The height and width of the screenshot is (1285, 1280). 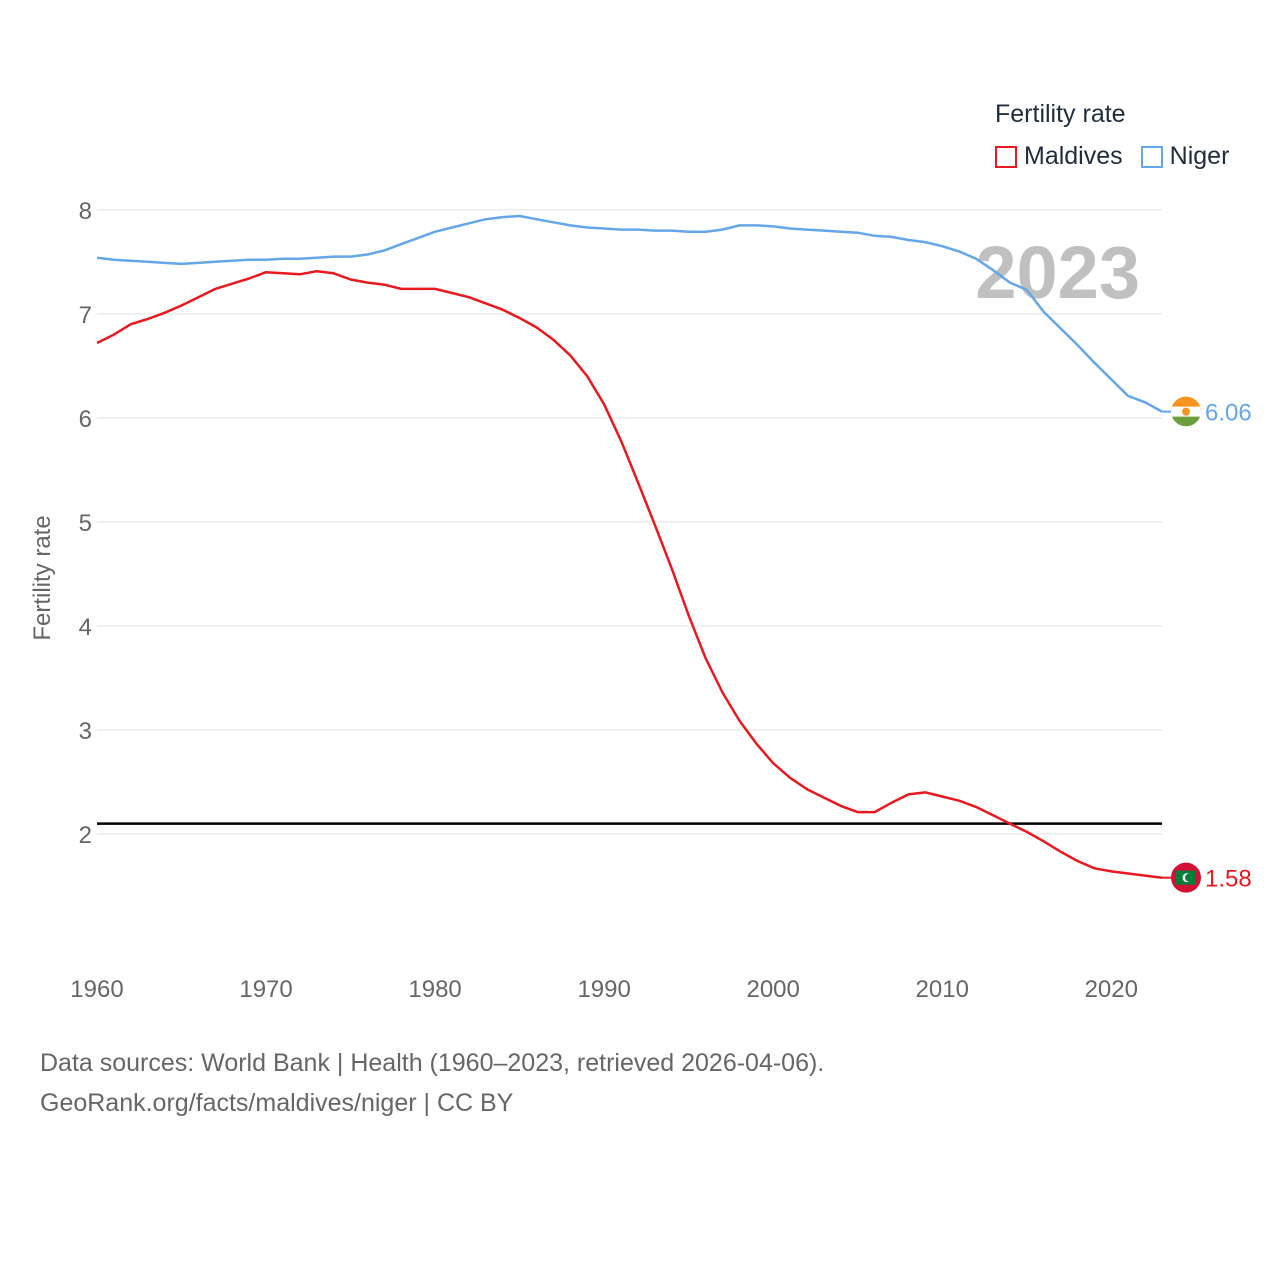 I want to click on x-tick-1970: 1970, so click(x=265, y=989).